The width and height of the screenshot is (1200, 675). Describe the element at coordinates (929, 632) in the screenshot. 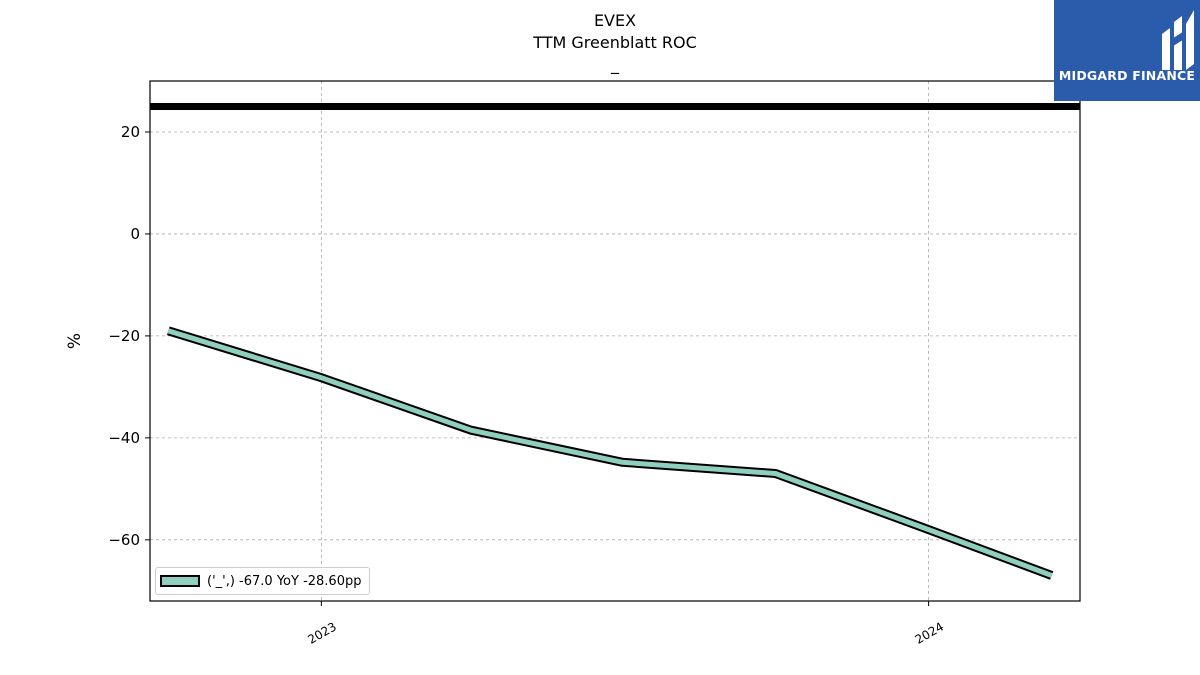

I see `x-tick-label: 2024` at that location.